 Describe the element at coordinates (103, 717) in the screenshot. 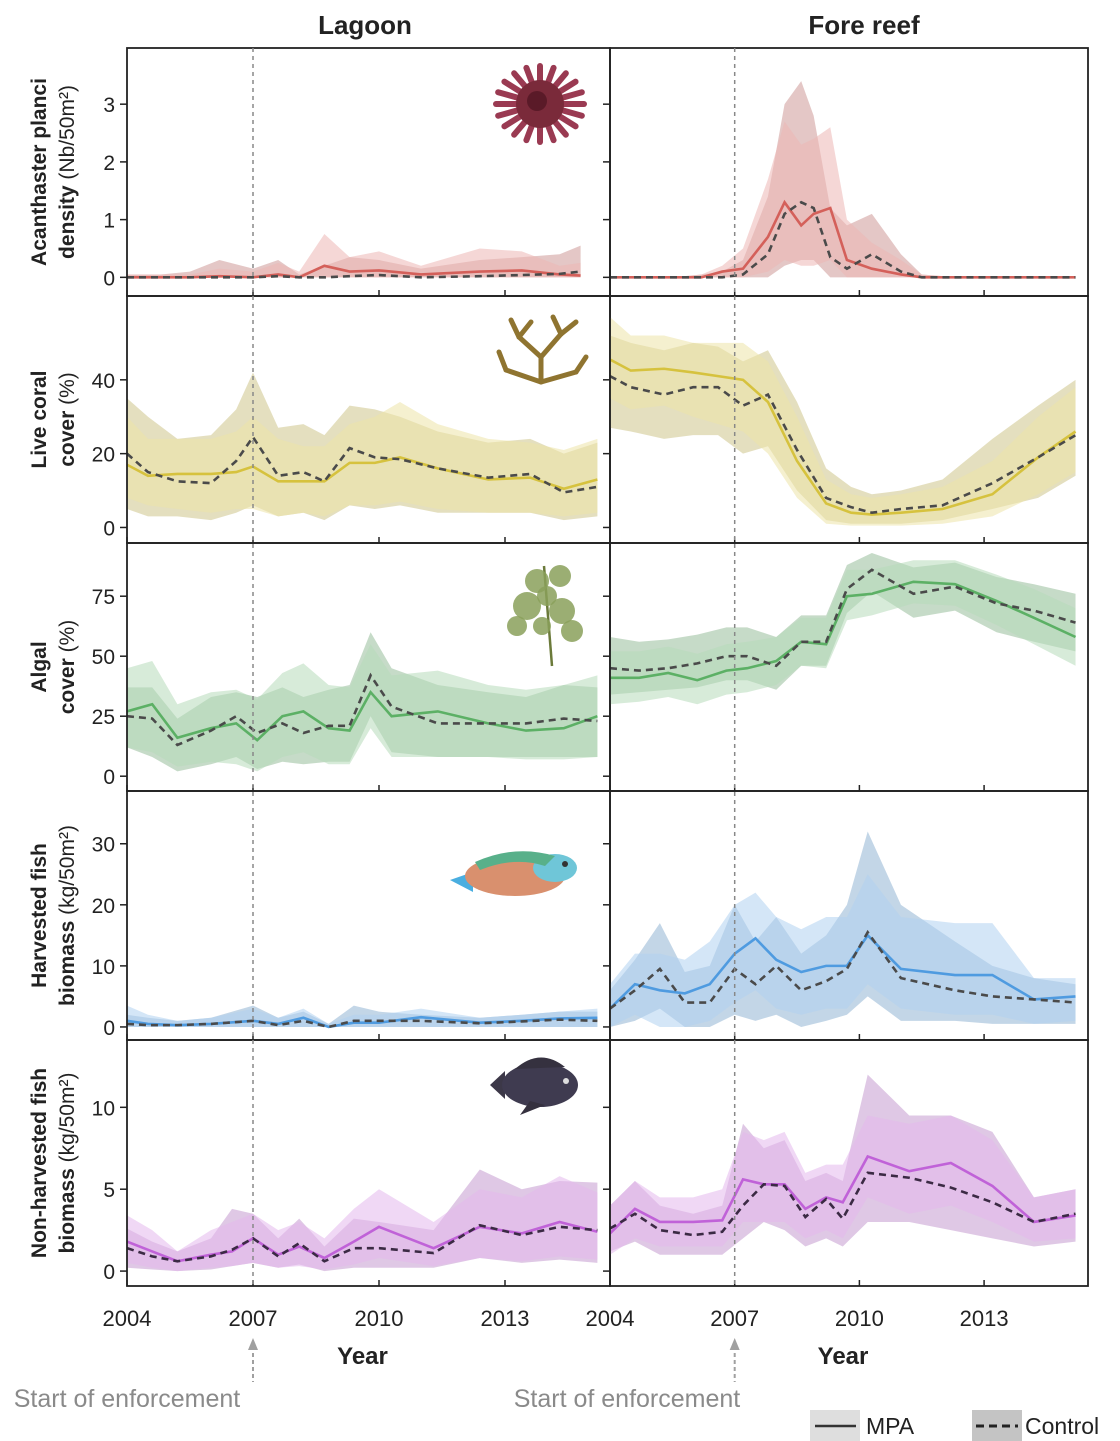

I see `y-tick-label: 25` at that location.